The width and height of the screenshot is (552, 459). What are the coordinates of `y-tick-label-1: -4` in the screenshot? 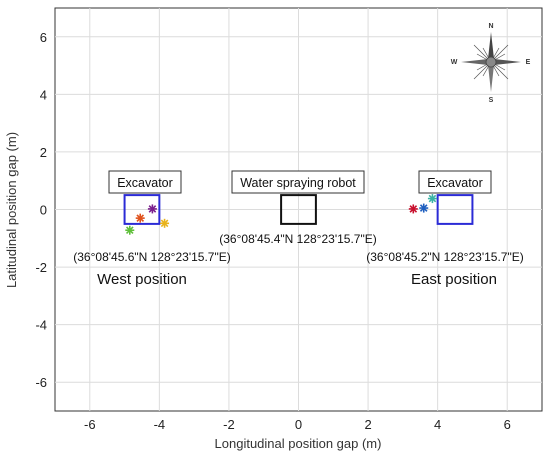 It's located at (41, 325).